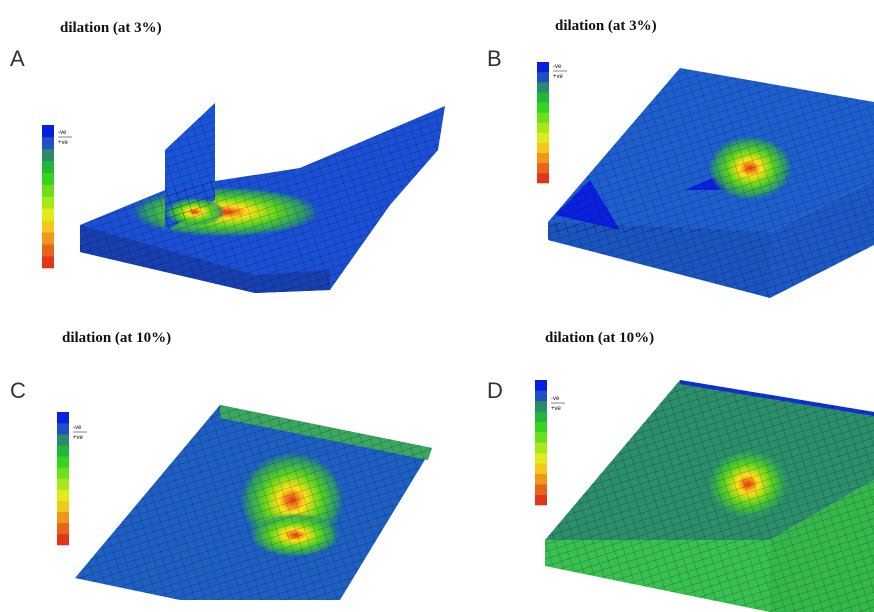 The image size is (874, 612). What do you see at coordinates (494, 58) in the screenshot?
I see `panel-label: B` at bounding box center [494, 58].